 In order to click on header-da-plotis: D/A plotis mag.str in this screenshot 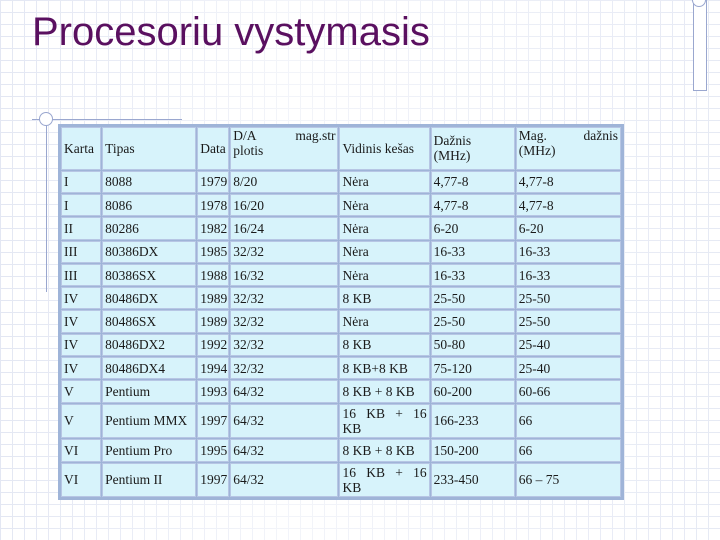, I will do `click(284, 148)`.